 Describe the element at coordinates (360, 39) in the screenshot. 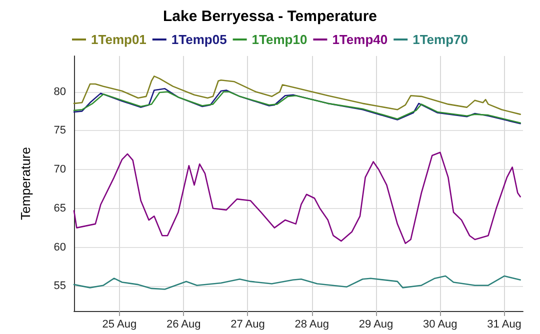

I see `legend-label: 1Temp40` at that location.